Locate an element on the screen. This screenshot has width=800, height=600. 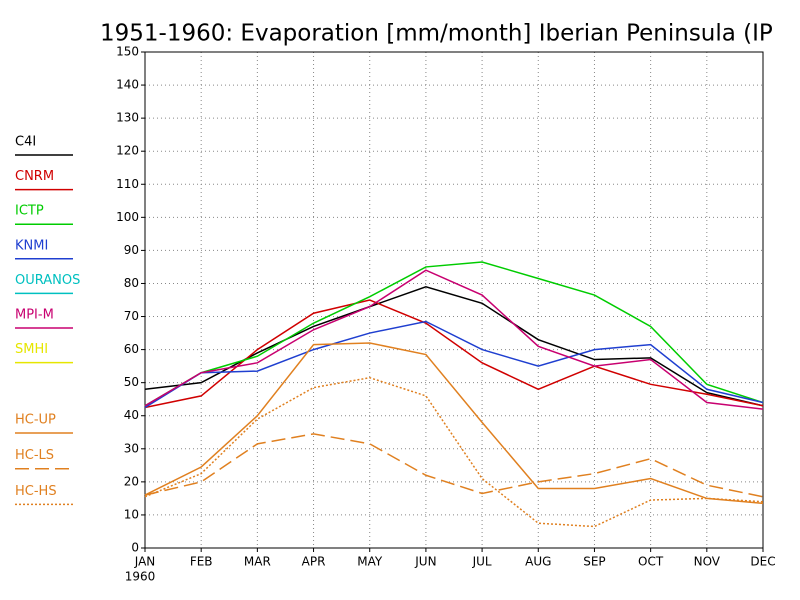
x-tick-label: AUG is located at coordinates (538, 562).